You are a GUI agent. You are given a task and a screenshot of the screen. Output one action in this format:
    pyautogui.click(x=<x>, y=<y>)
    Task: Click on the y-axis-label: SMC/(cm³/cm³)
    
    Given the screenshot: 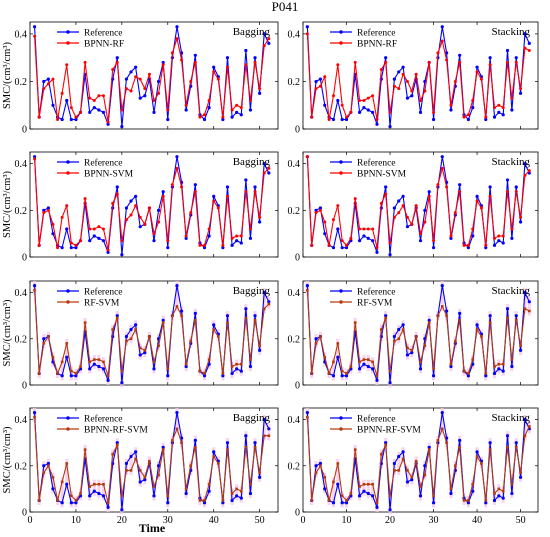 What is the action you would take?
    pyautogui.click(x=7, y=75)
    